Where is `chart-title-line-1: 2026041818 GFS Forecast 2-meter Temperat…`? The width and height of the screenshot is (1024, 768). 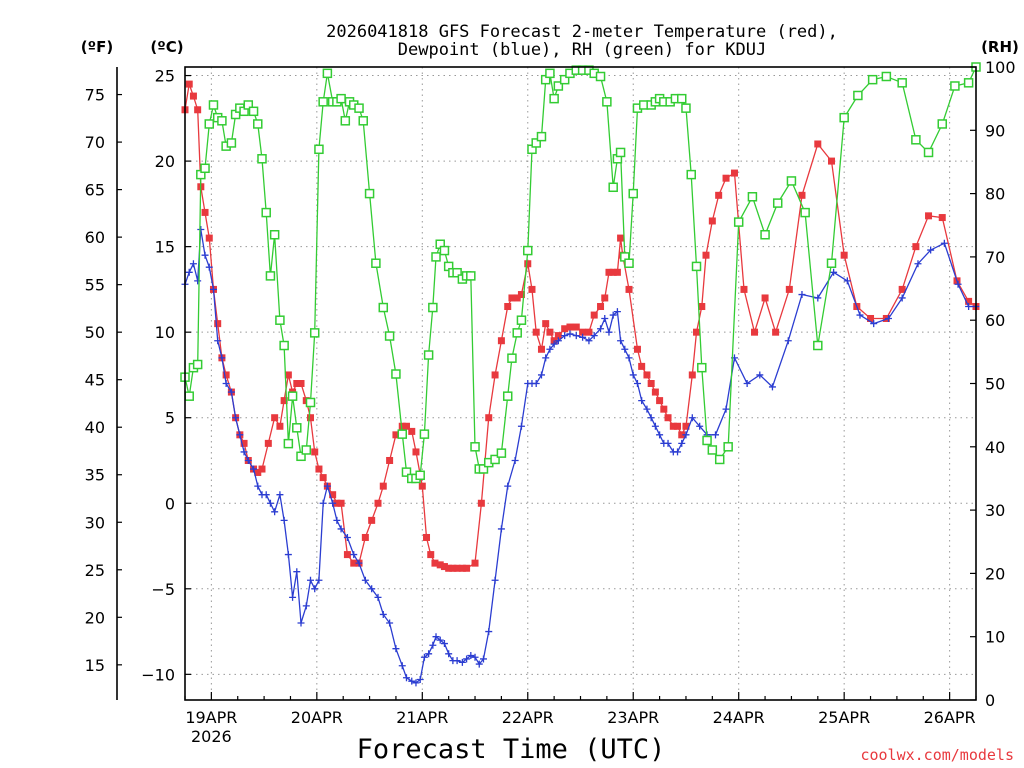
chart-title-line-1: 2026041818 GFS Forecast 2-meter Temperat… is located at coordinates (582, 32).